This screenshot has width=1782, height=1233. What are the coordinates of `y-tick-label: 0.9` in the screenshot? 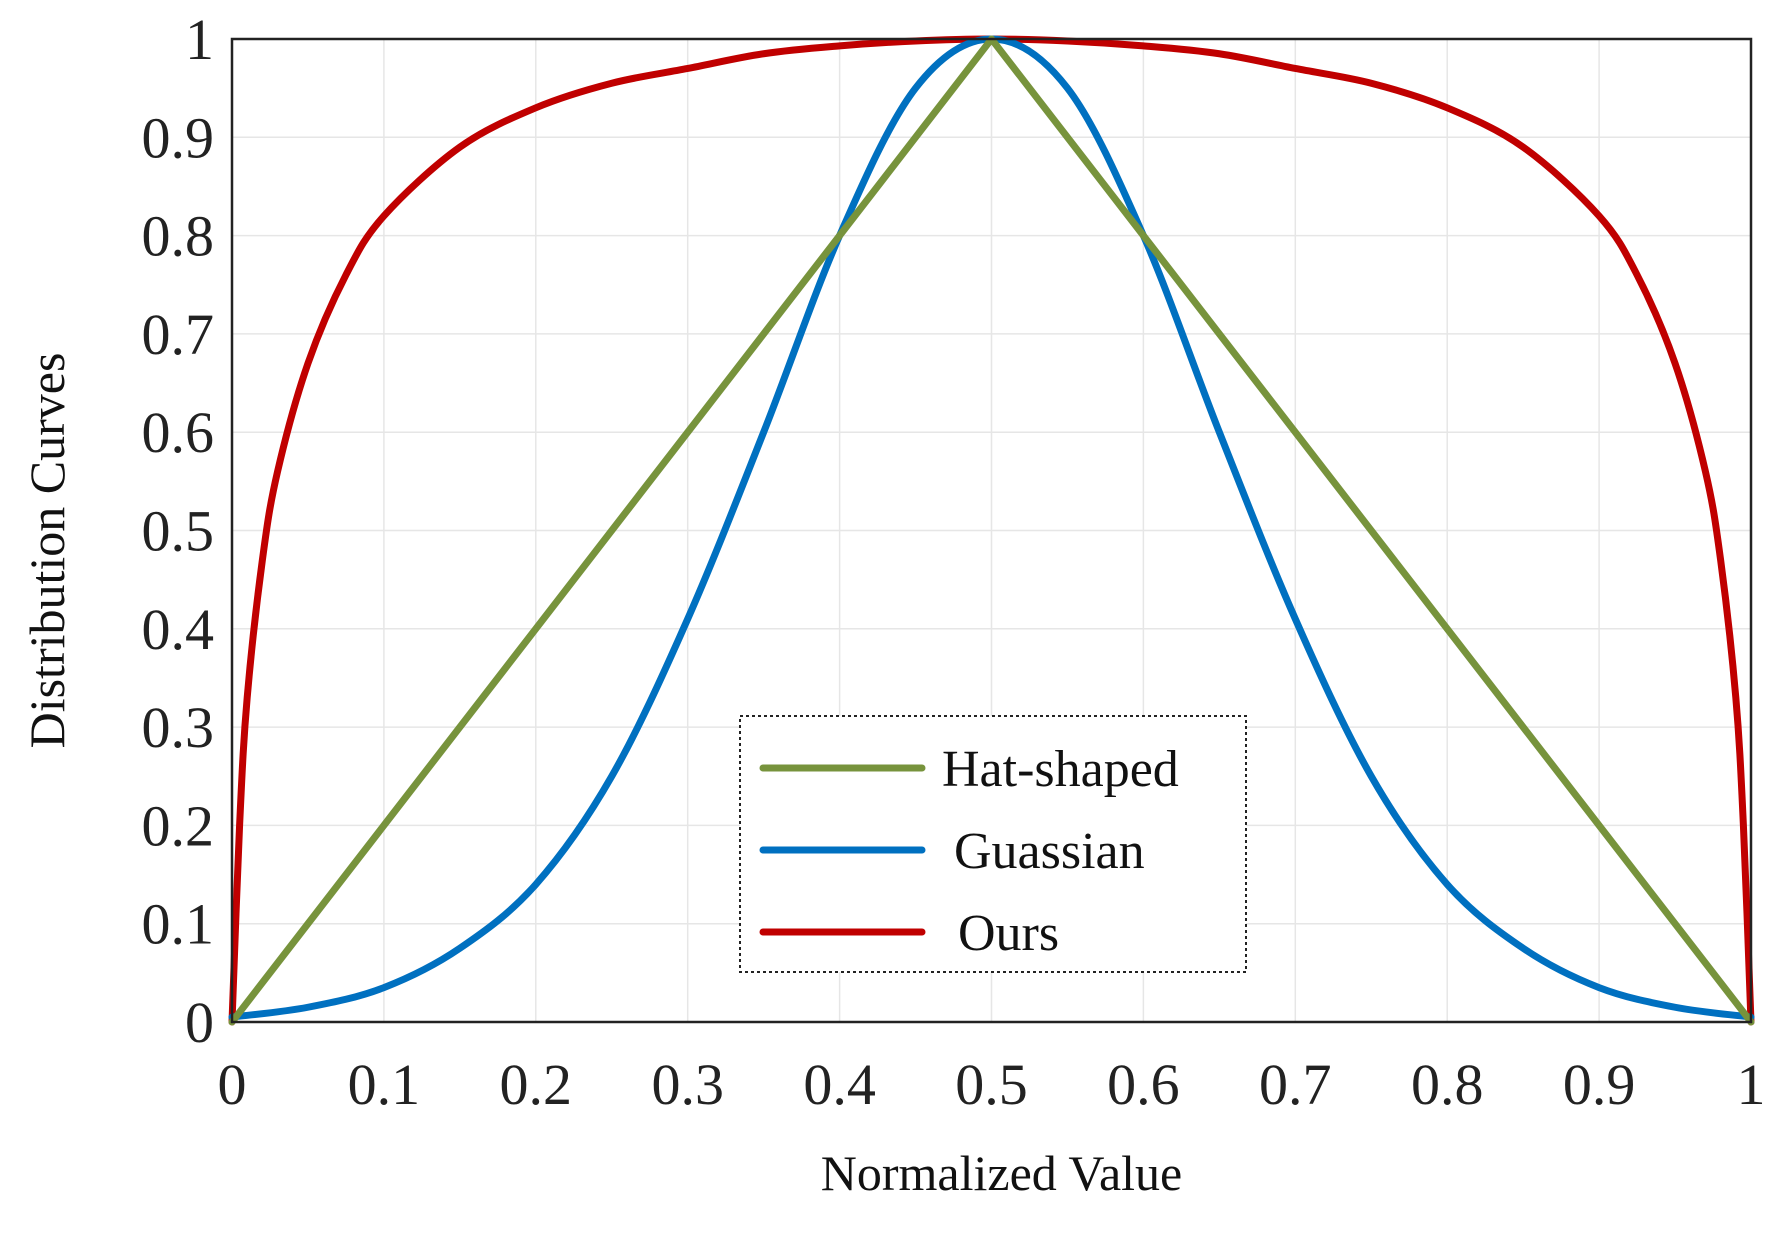 It's located at (178, 137).